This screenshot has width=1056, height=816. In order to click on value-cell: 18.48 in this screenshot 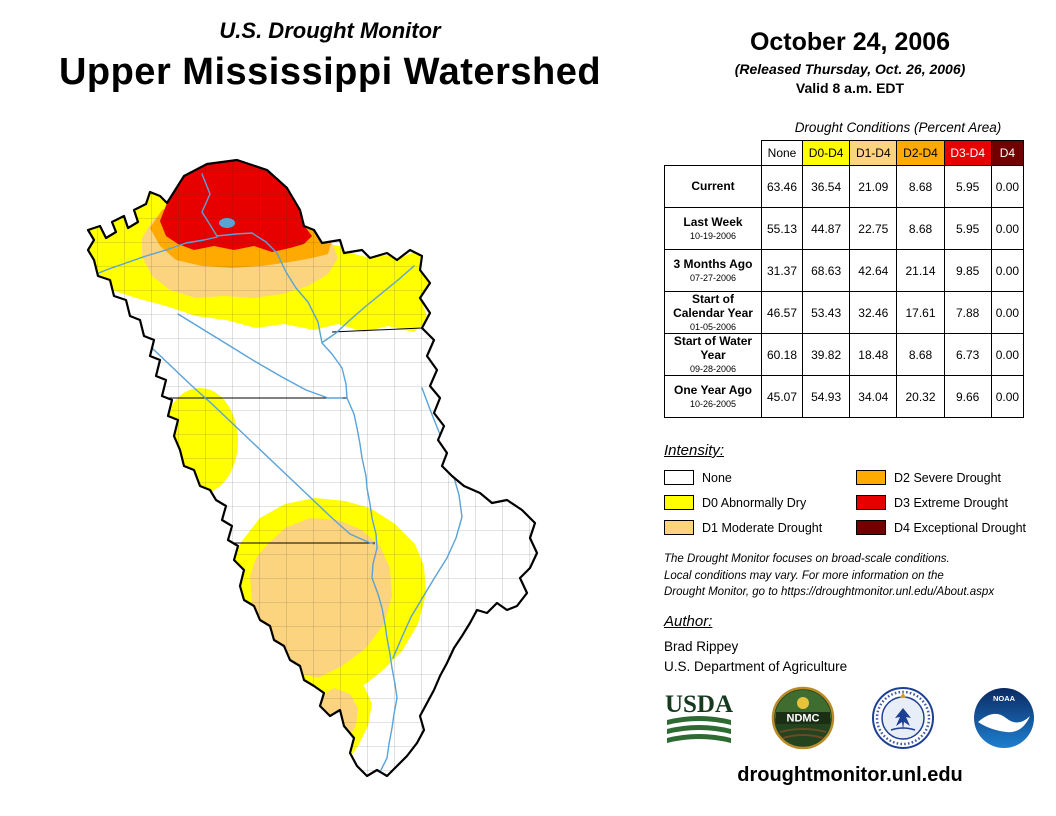, I will do `click(873, 354)`.